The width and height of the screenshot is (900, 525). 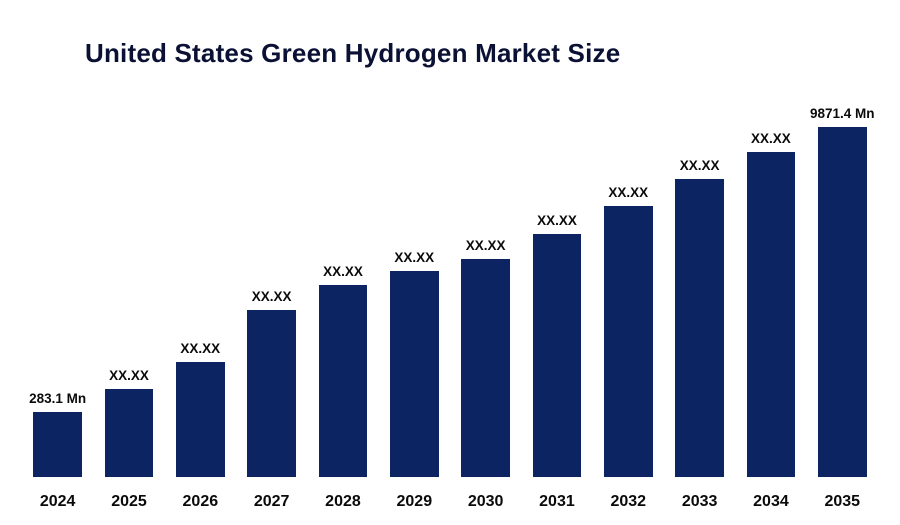 I want to click on bar-group: XX.XX 2027, so click(x=271, y=298).